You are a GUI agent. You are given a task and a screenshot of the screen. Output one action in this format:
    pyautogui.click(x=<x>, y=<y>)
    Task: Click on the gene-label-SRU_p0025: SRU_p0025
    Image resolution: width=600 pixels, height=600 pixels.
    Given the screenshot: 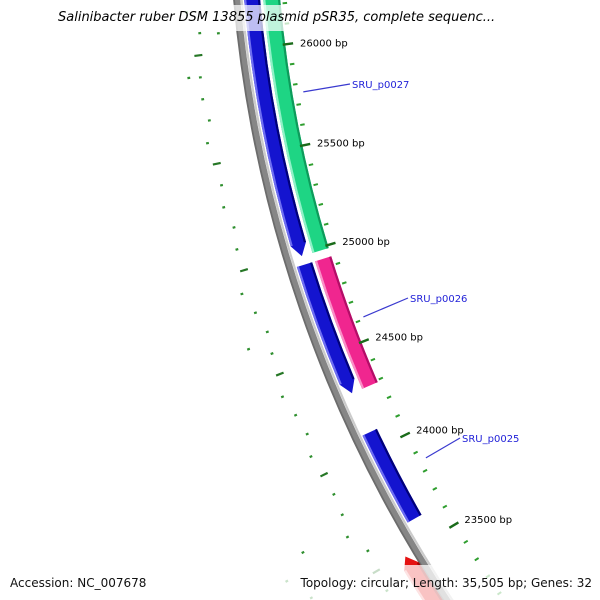 What is the action you would take?
    pyautogui.click(x=490, y=439)
    